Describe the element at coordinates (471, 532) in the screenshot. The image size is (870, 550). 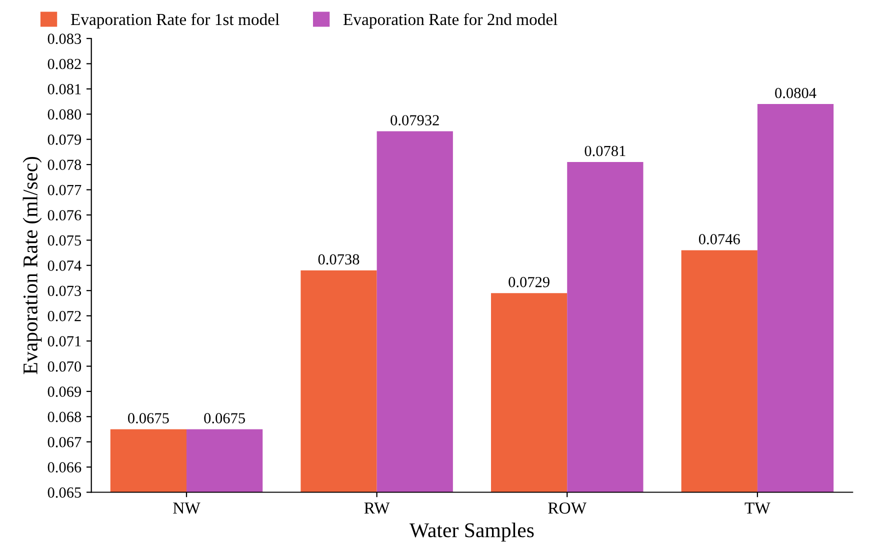
I see `x-axis-title: Water Samples` at that location.